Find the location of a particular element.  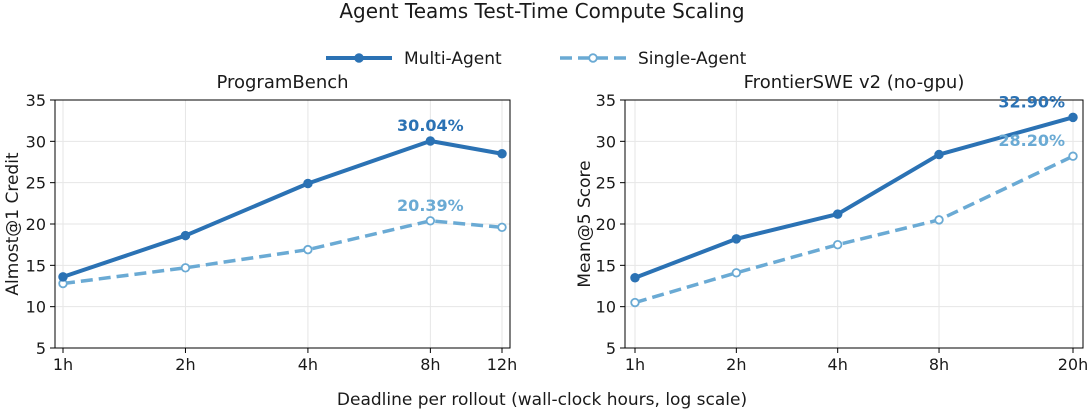

legend-label-multi-agent: Multi-Agent is located at coordinates (453, 59).